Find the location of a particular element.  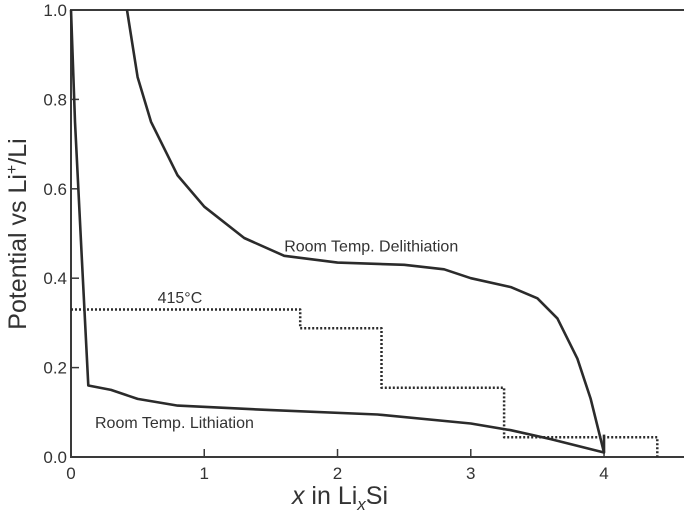

y-axis-label: Potential vs Li+/Li is located at coordinates (18, 233).